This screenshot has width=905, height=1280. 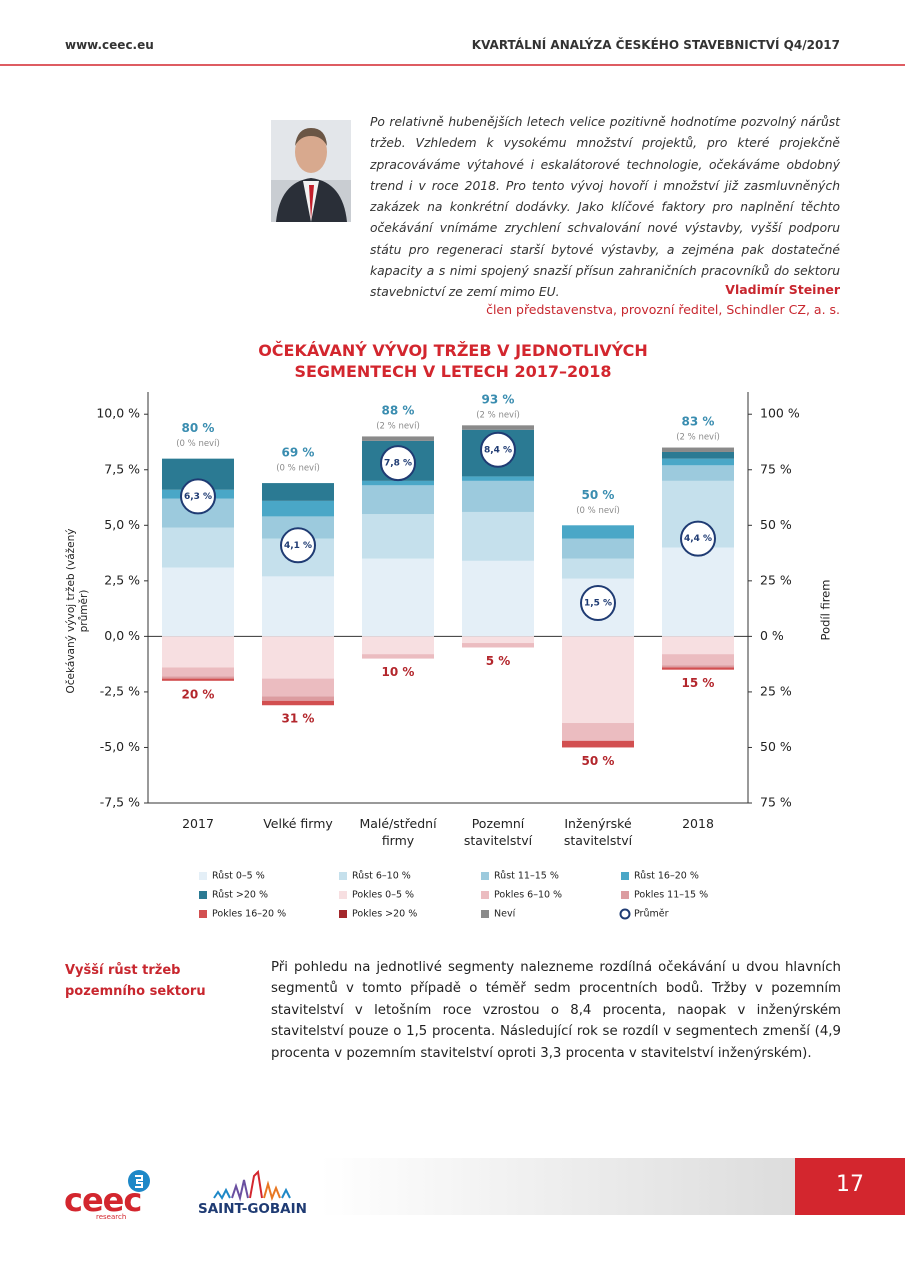 I want to click on legend-label: Pokles 0–5 %, so click(x=383, y=895).